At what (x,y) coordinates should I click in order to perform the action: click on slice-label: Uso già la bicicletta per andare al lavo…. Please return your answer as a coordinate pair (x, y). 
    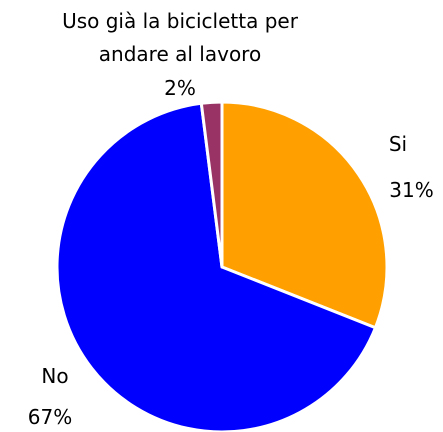
    Looking at the image, I should click on (180, 37).